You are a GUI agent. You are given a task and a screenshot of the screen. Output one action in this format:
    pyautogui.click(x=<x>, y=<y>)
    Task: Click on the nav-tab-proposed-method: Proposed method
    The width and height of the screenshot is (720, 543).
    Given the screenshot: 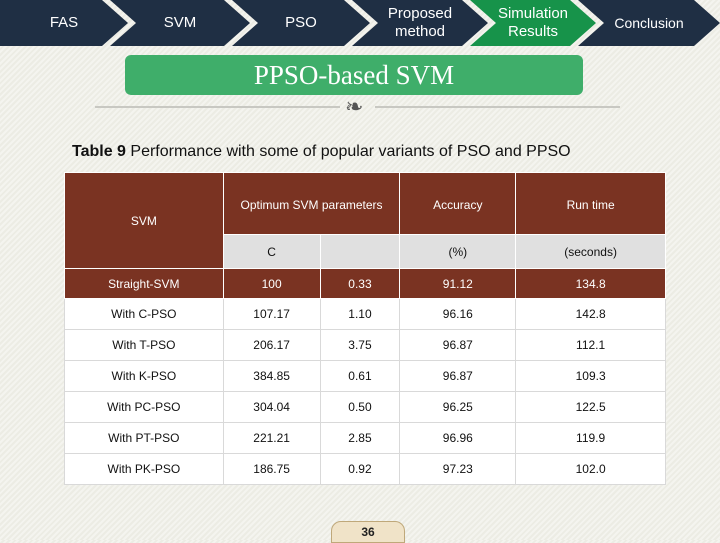 What is the action you would take?
    pyautogui.click(x=420, y=23)
    